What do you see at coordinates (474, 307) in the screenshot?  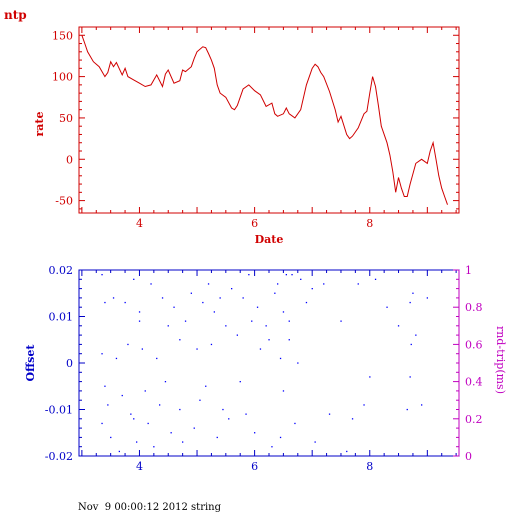 I see `rnd-trip-tick-label: 0.8` at bounding box center [474, 307].